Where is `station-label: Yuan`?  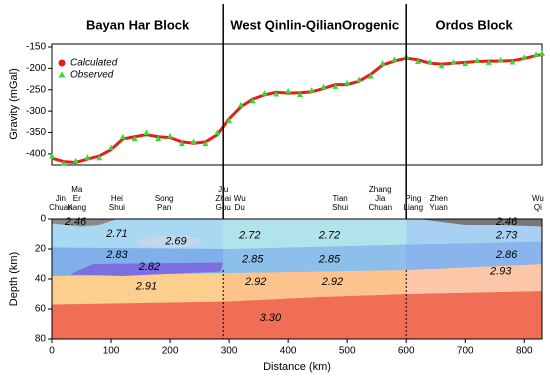 station-label: Yuan is located at coordinates (439, 207).